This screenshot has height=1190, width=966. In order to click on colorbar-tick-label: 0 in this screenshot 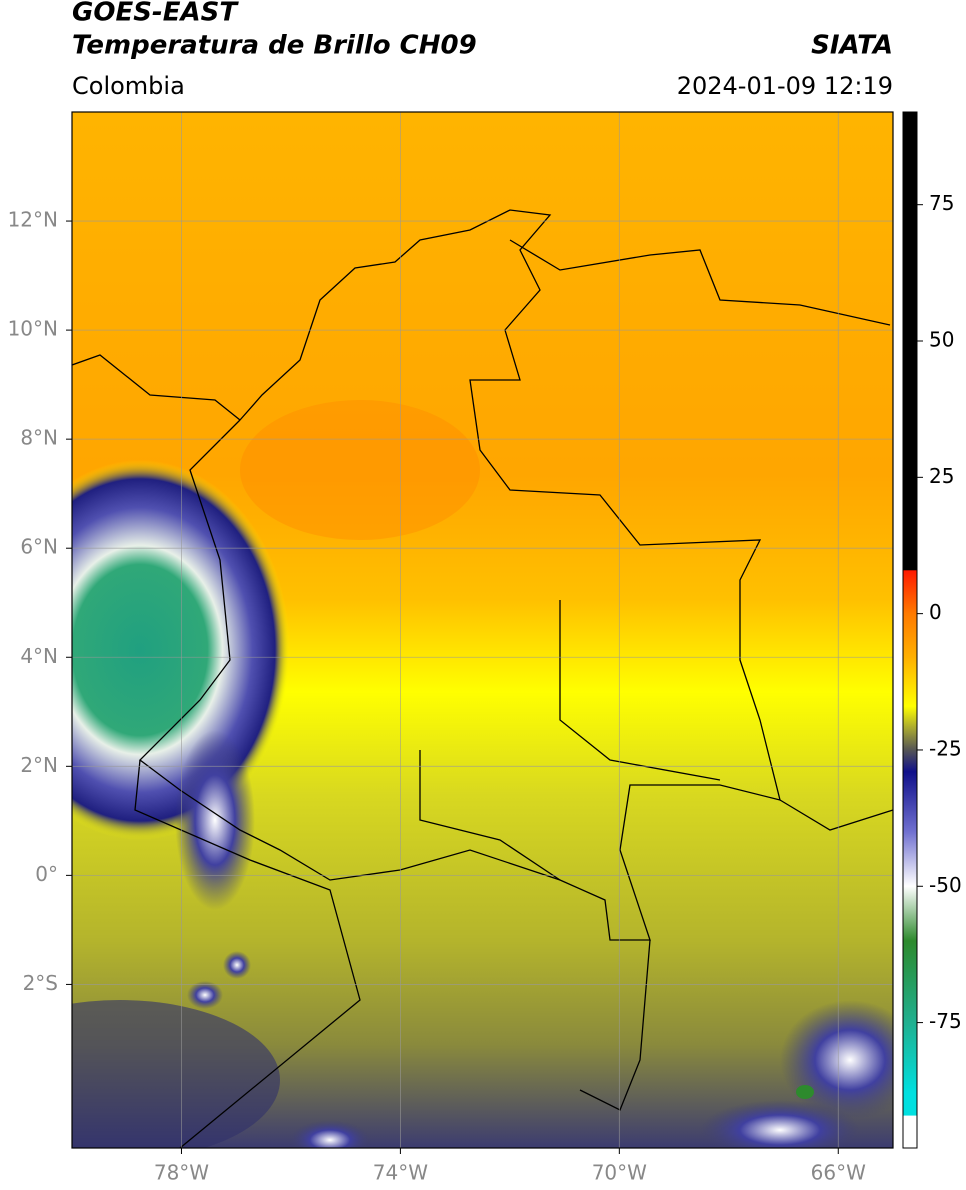, I will do `click(935, 612)`.